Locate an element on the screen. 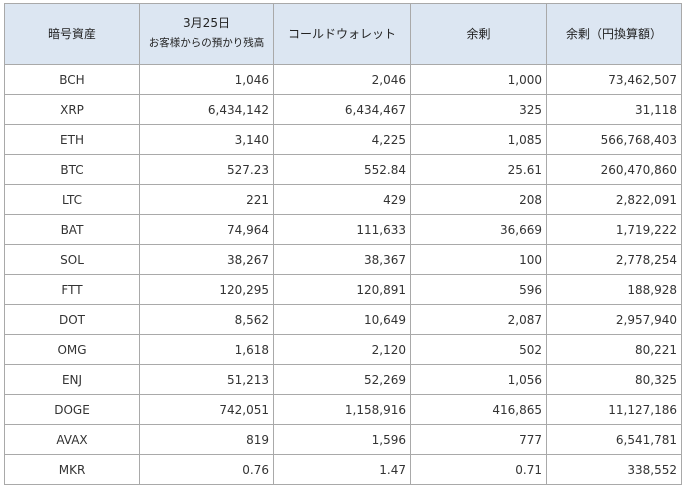  table-row: LTC 221 429 208 2,822,091 is located at coordinates (343, 199).